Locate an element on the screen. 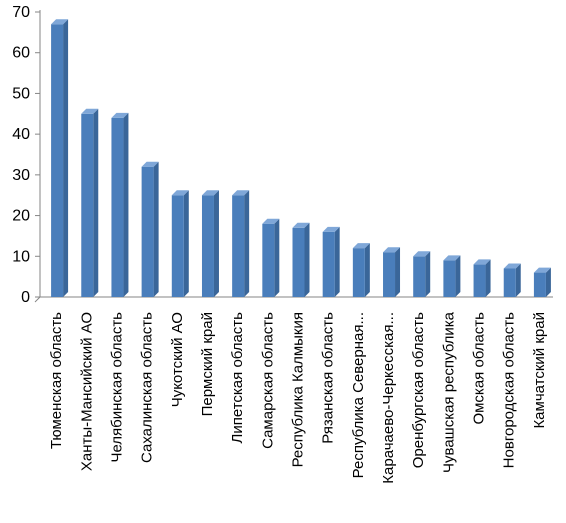 The image size is (566, 523). x-category-label: Чукотский АО is located at coordinates (177, 359).